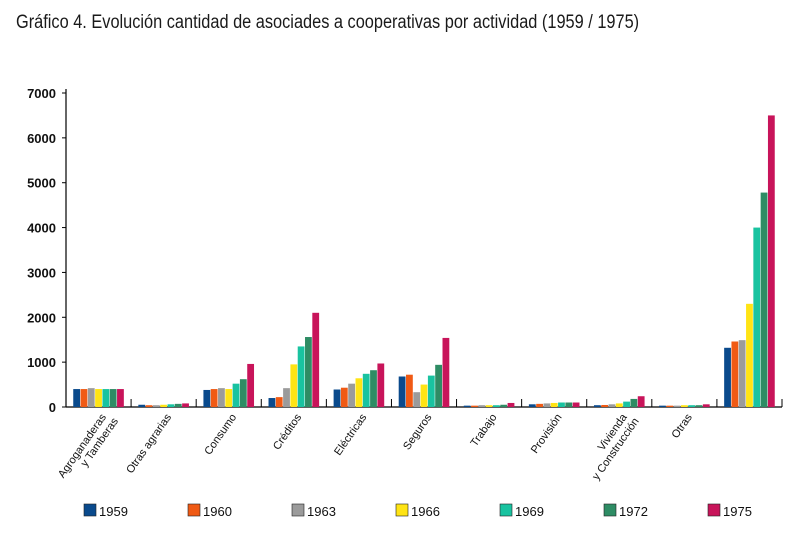 This screenshot has width=807, height=537. I want to click on y-tick-label: 7000, so click(41, 93).